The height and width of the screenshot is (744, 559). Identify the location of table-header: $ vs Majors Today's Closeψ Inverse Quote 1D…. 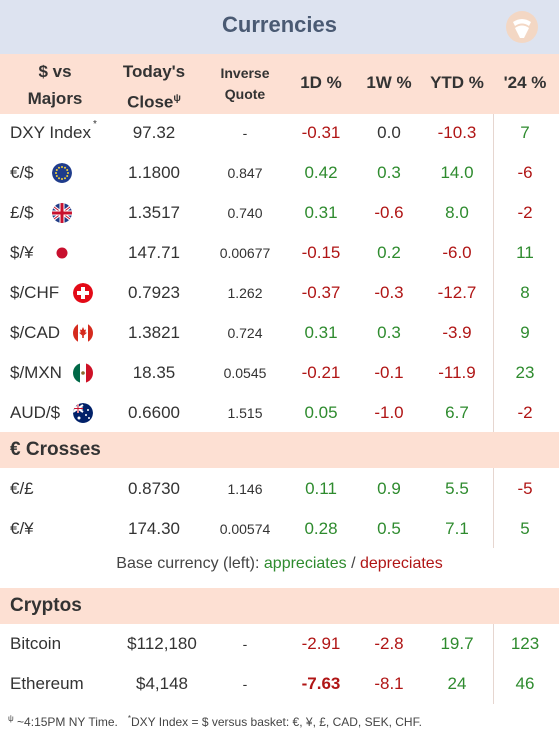
(279, 84).